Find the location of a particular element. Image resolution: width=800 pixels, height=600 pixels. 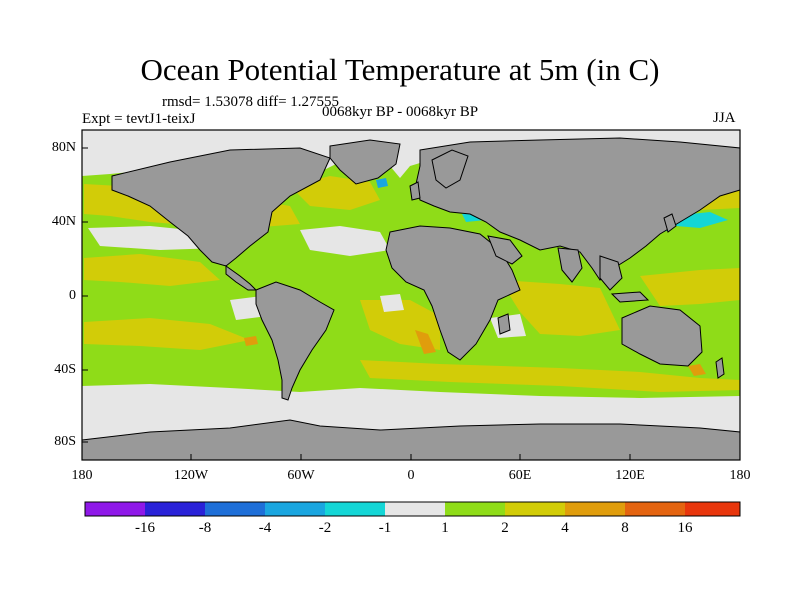

colorbar-label: -2 is located at coordinates (325, 528).